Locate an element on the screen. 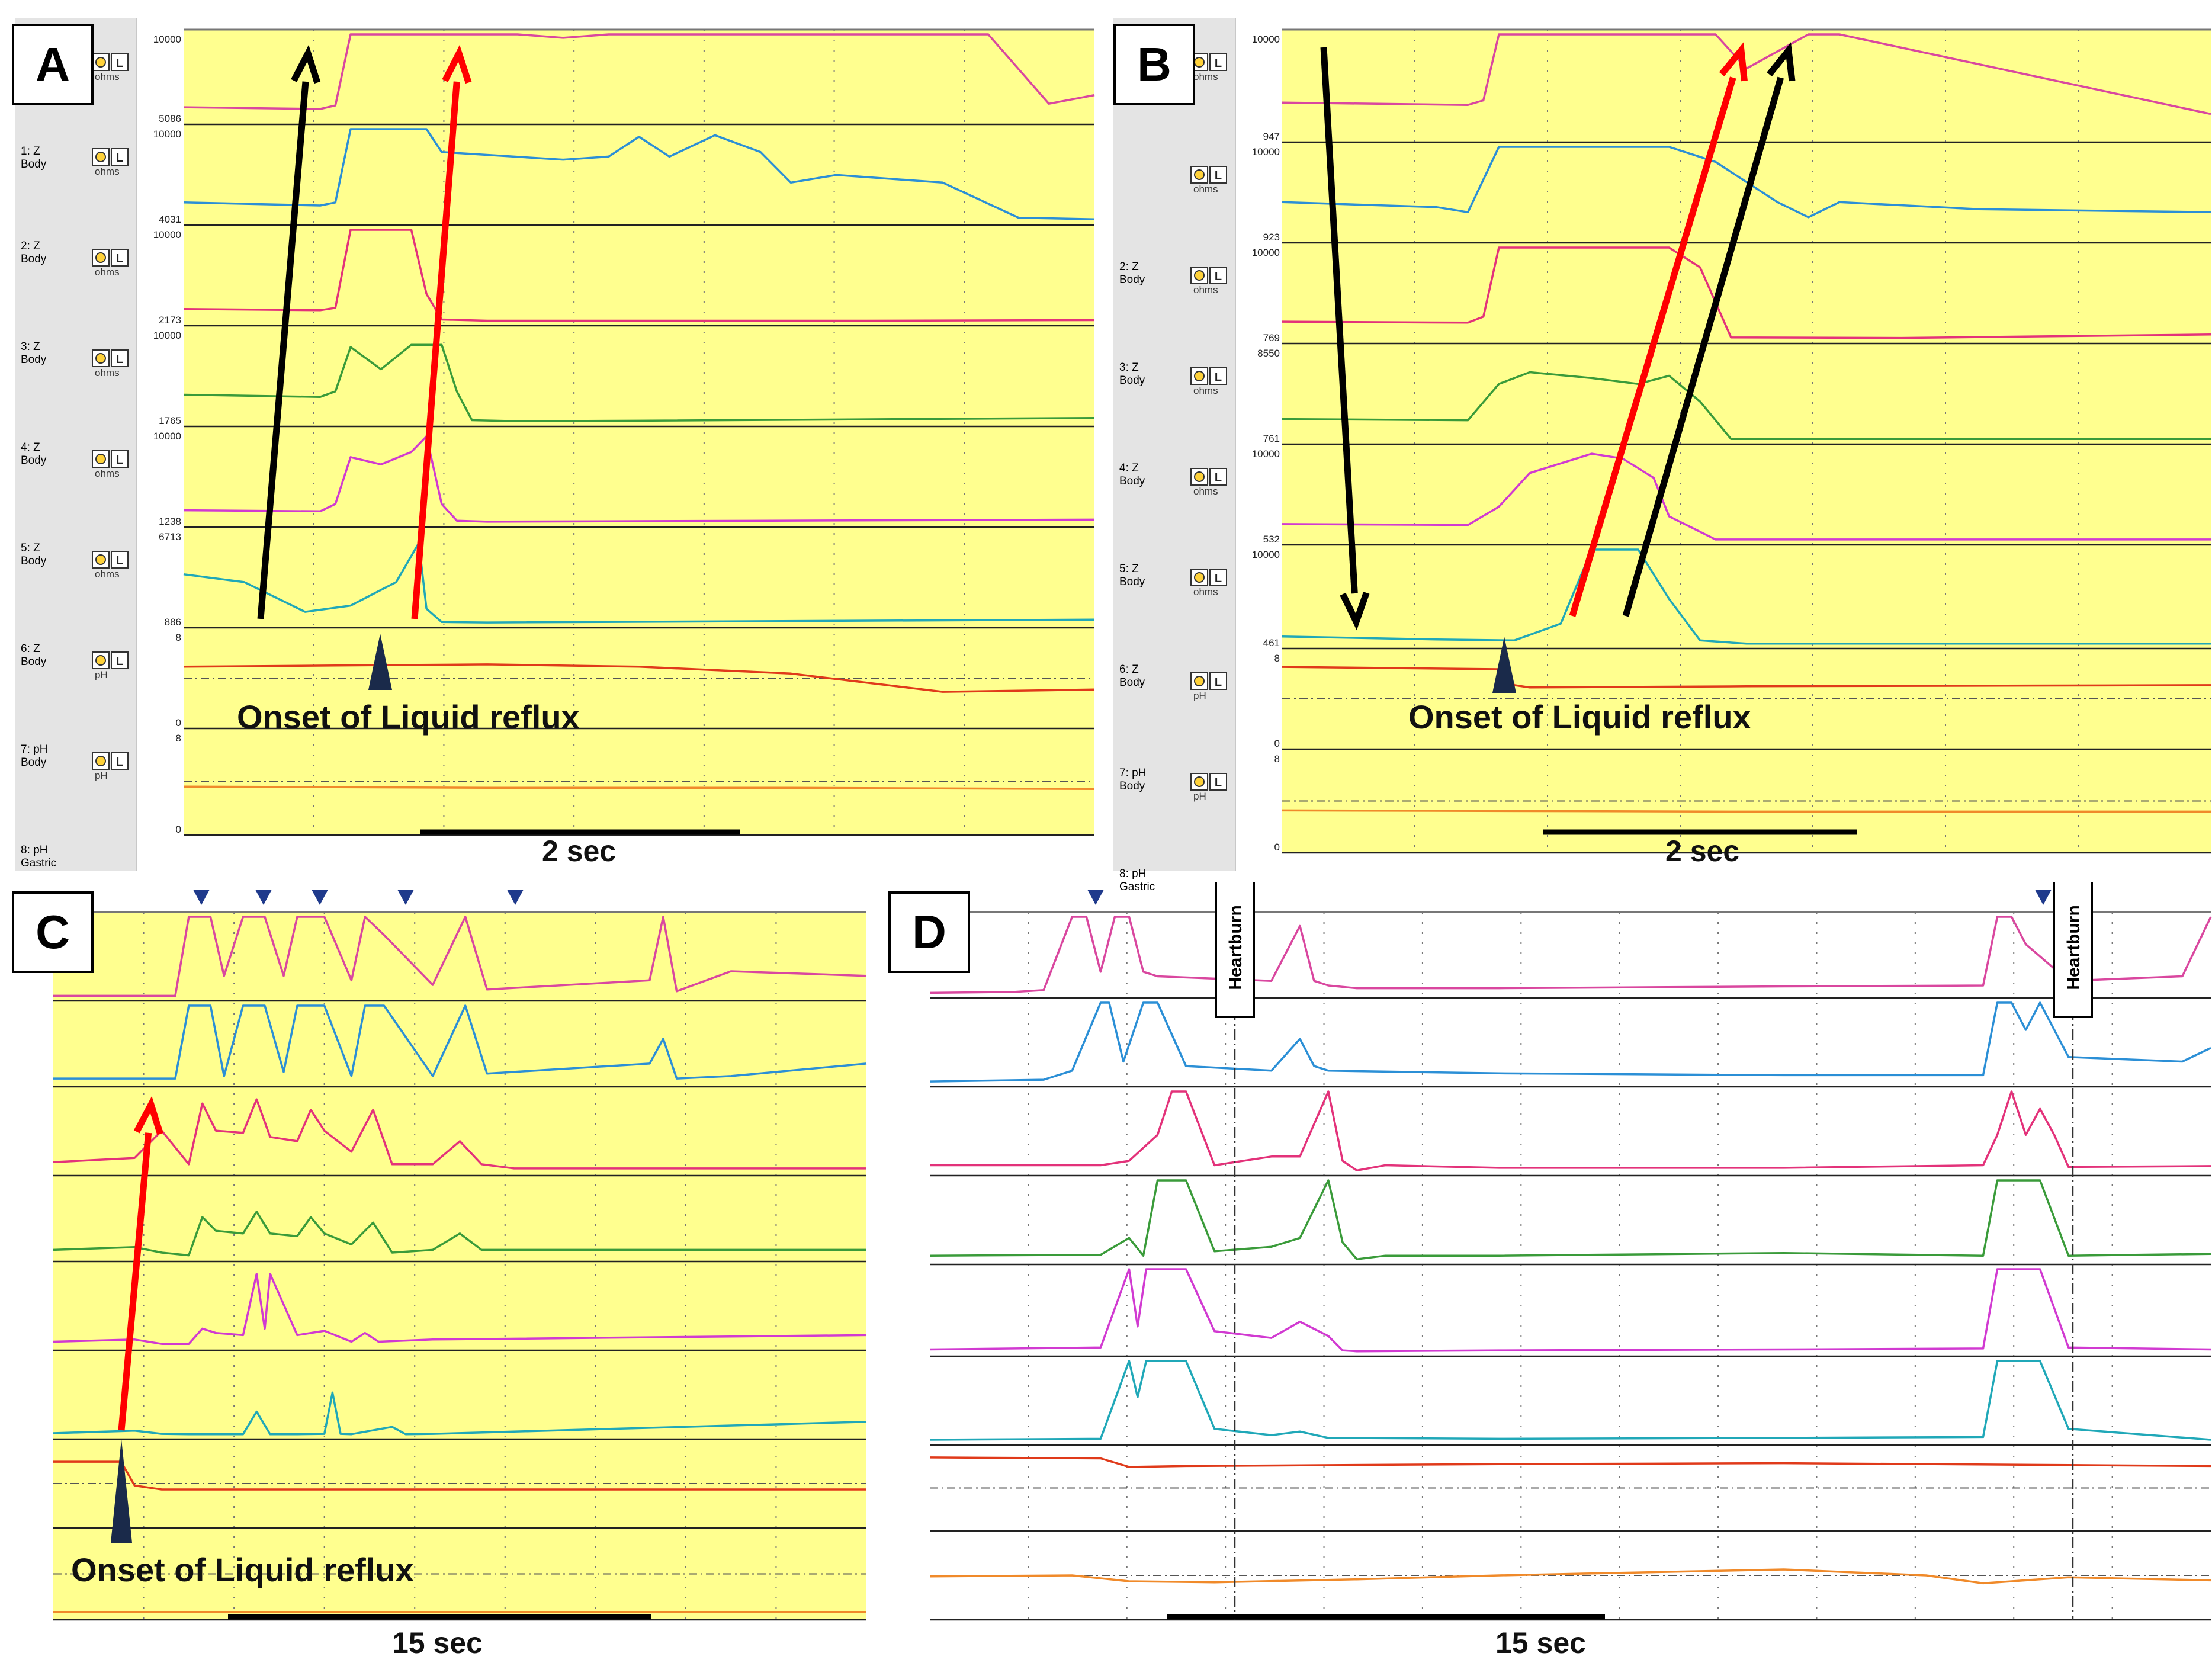  panel-letter: D is located at coordinates (929, 932).